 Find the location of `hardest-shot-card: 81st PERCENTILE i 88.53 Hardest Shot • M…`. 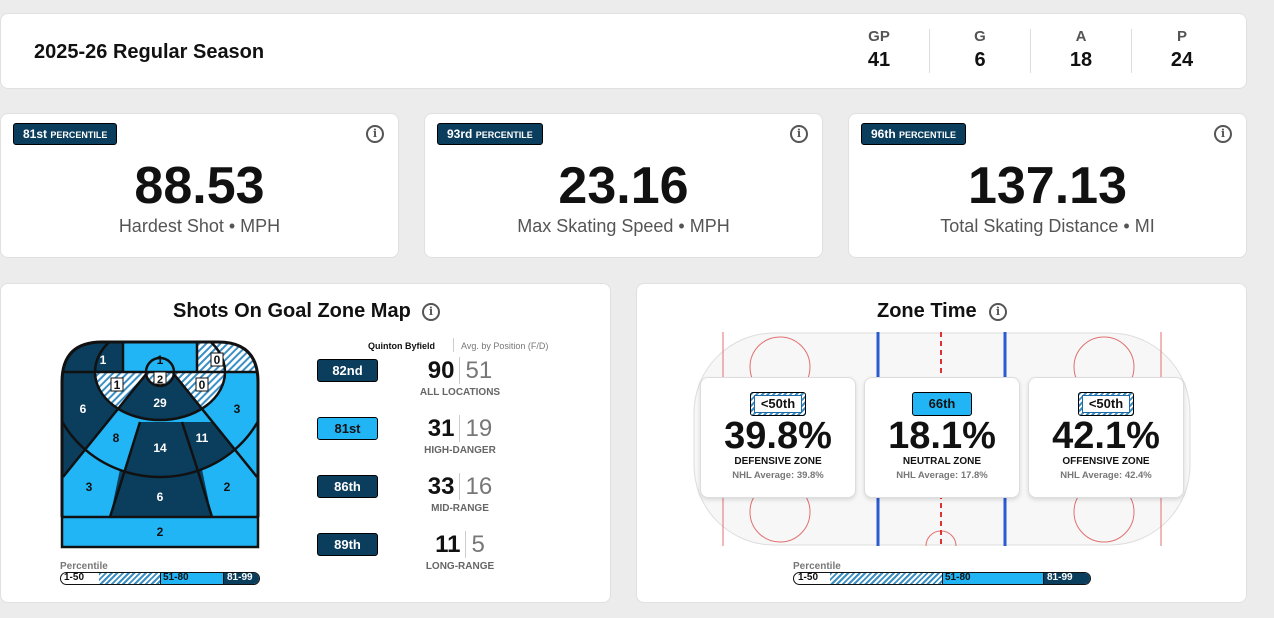

hardest-shot-card: 81st PERCENTILE i 88.53 Hardest Shot • M… is located at coordinates (199, 185).